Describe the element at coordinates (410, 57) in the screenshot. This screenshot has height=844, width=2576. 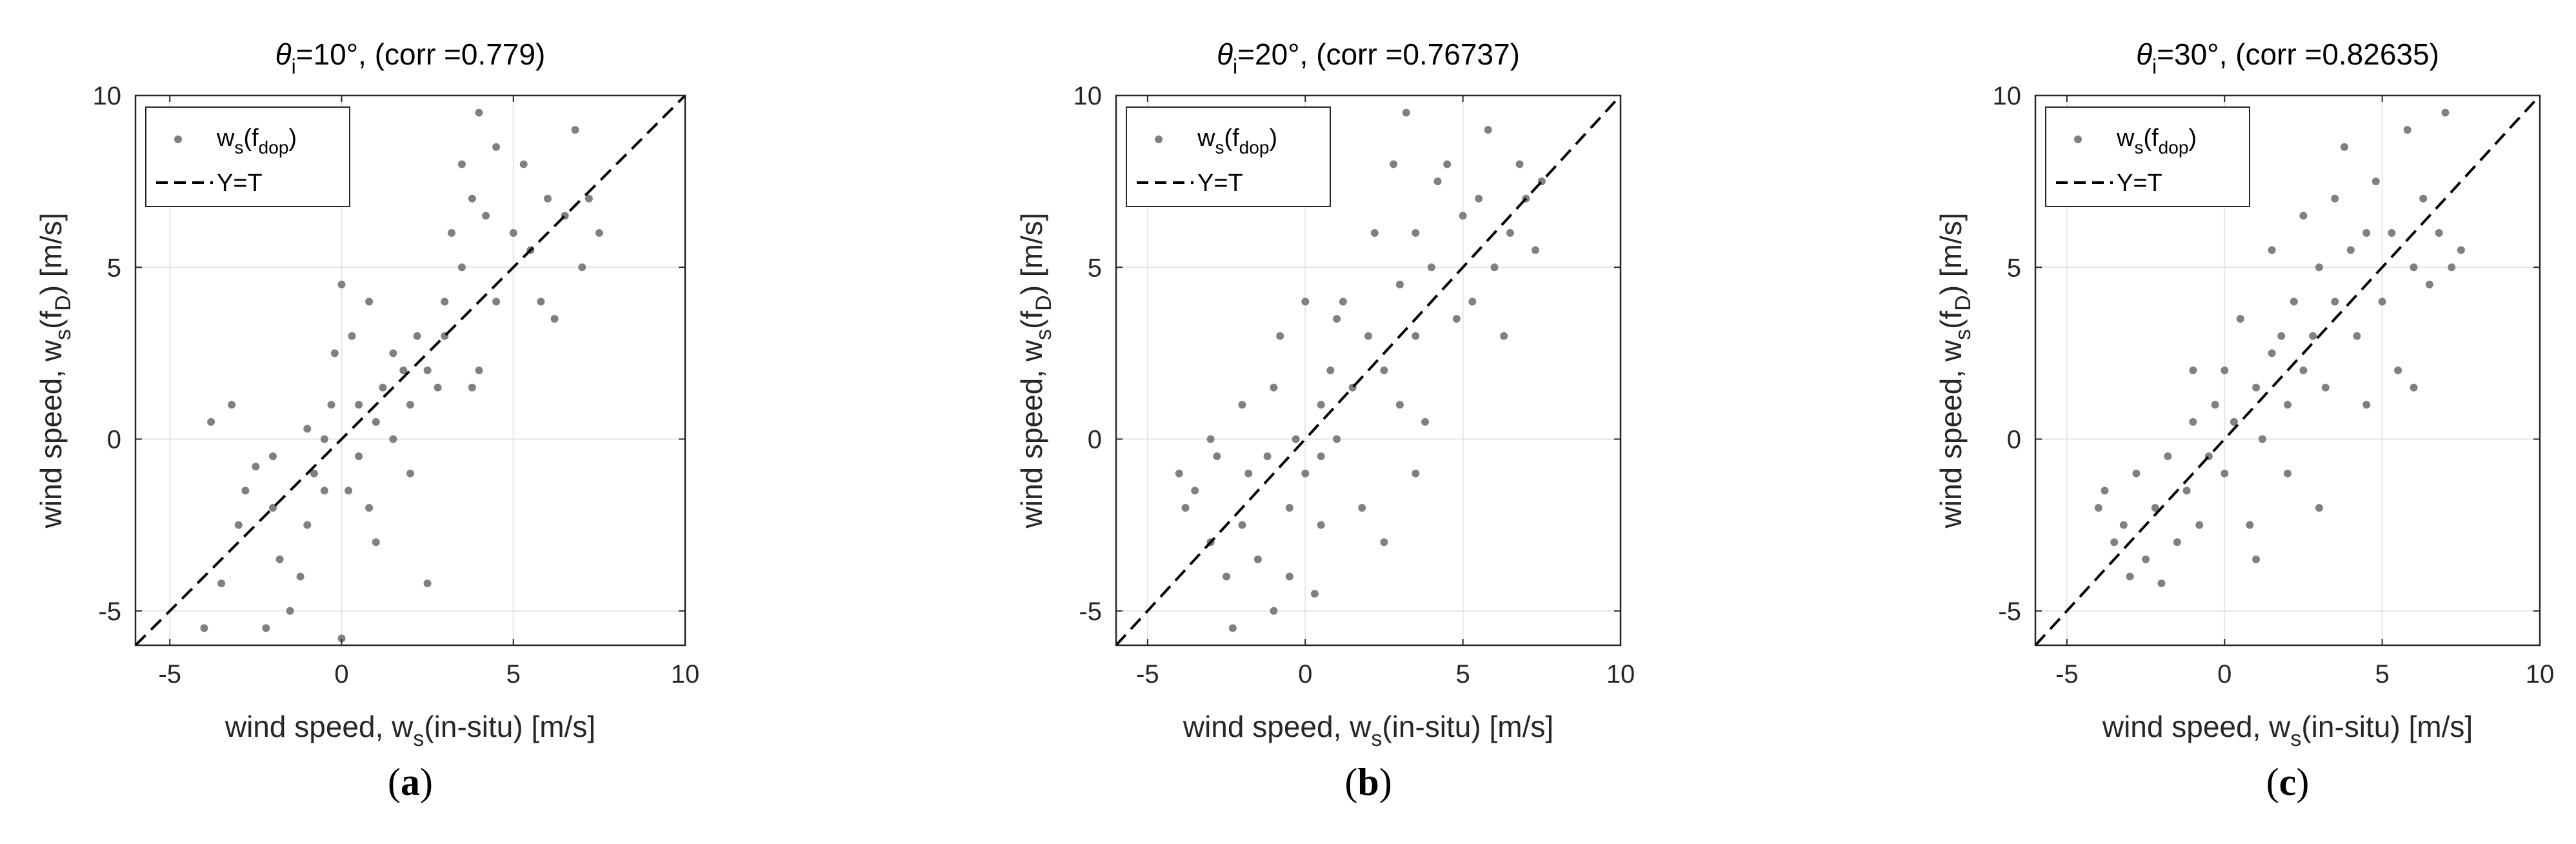
I see `chart-title: θi=10°, (corr =0.779)` at that location.